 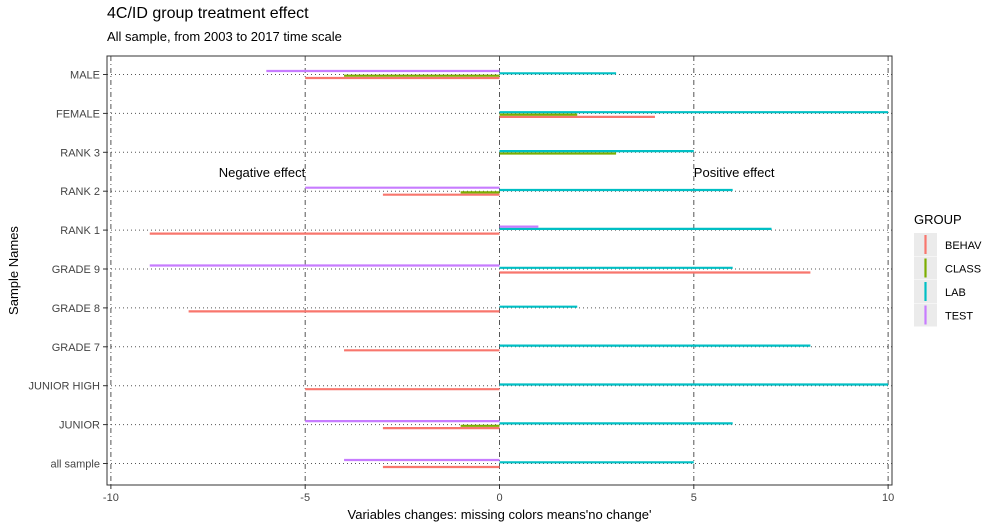 I want to click on legend-label: CLASS, so click(x=963, y=270).